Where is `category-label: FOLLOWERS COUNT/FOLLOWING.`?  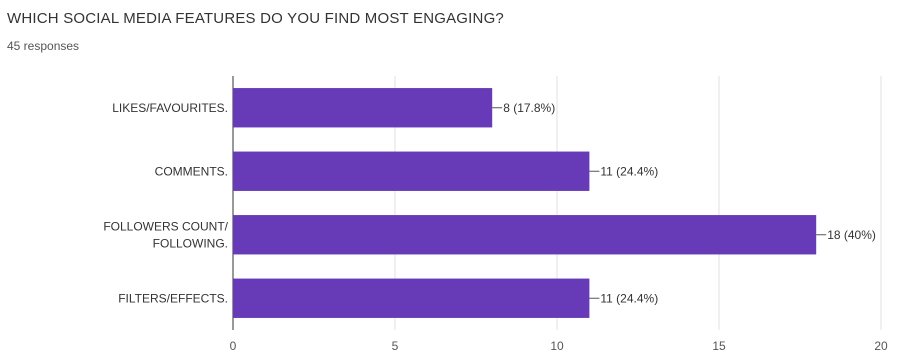
category-label: FOLLOWERS COUNT/FOLLOWING. is located at coordinates (165, 234).